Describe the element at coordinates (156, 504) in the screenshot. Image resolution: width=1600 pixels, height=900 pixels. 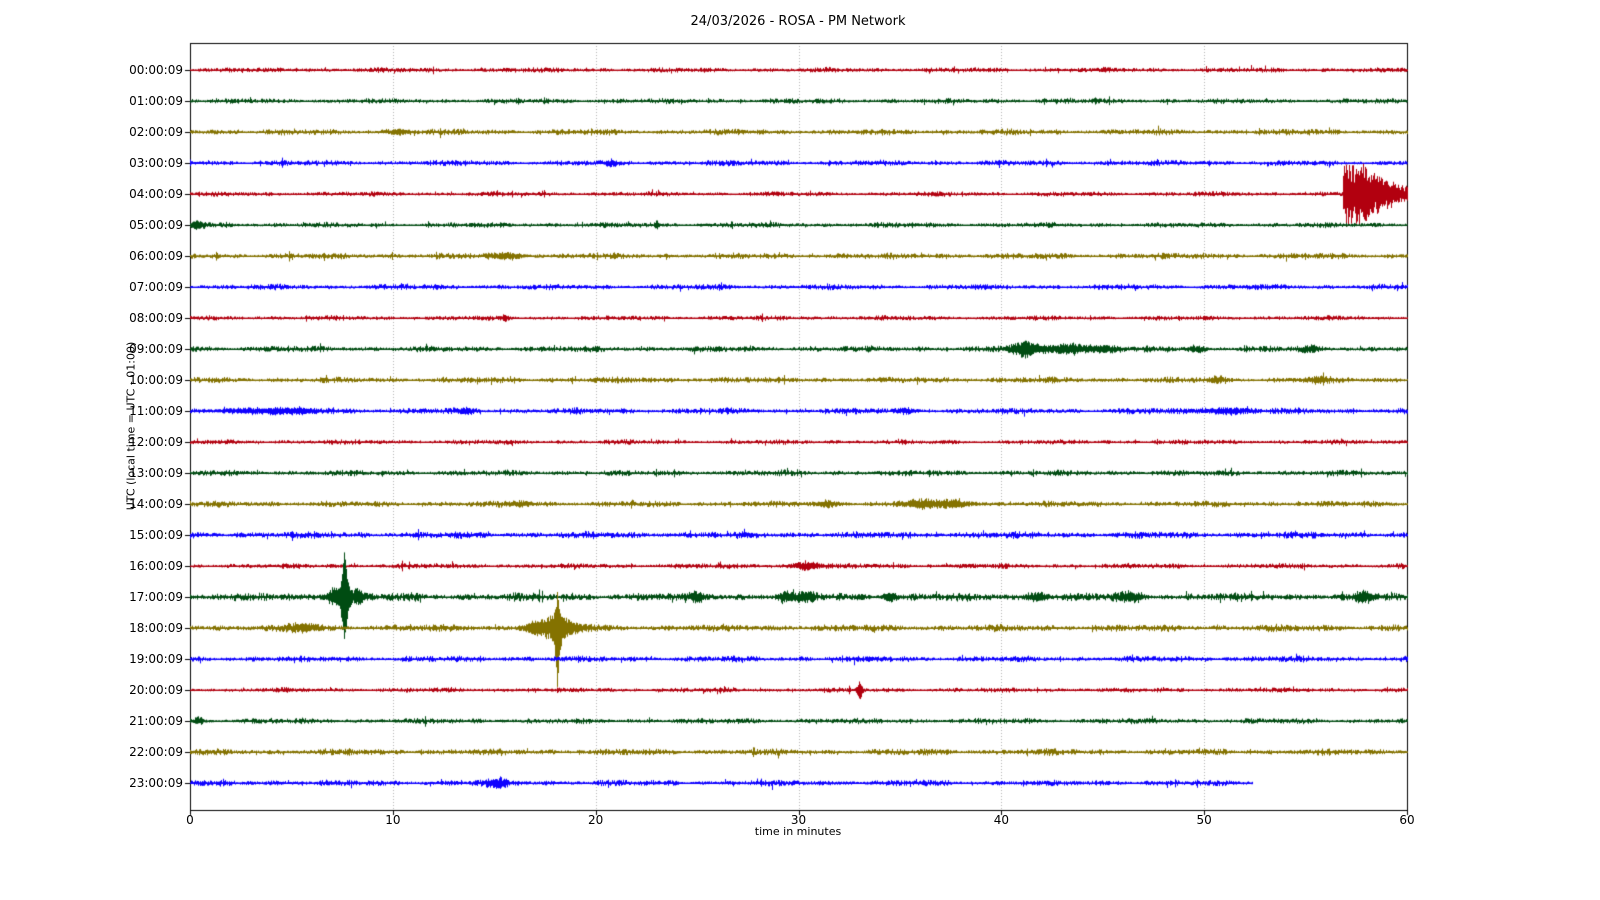
I see `hour-label: 14:00:09` at that location.